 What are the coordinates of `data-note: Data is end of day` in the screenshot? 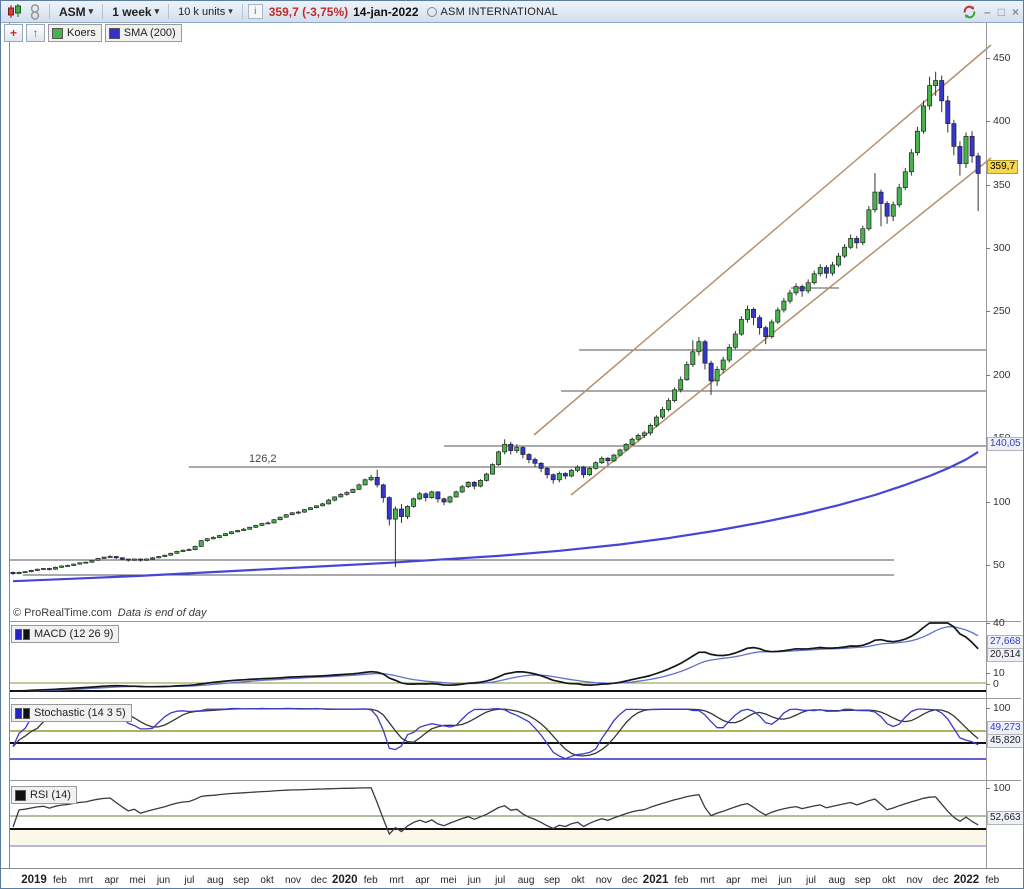 It's located at (162, 613).